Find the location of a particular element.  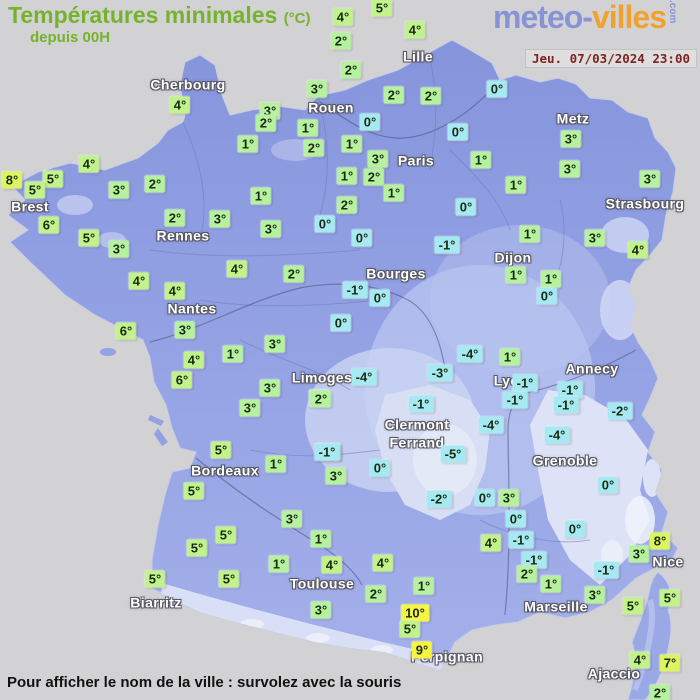

temp-badge: -2° is located at coordinates (439, 499).